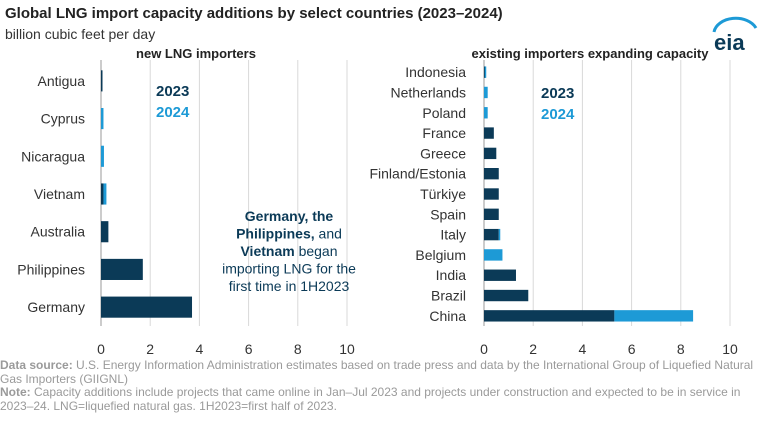 This screenshot has width=770, height=425. What do you see at coordinates (59, 194) in the screenshot?
I see `category-label: Vietnam` at bounding box center [59, 194].